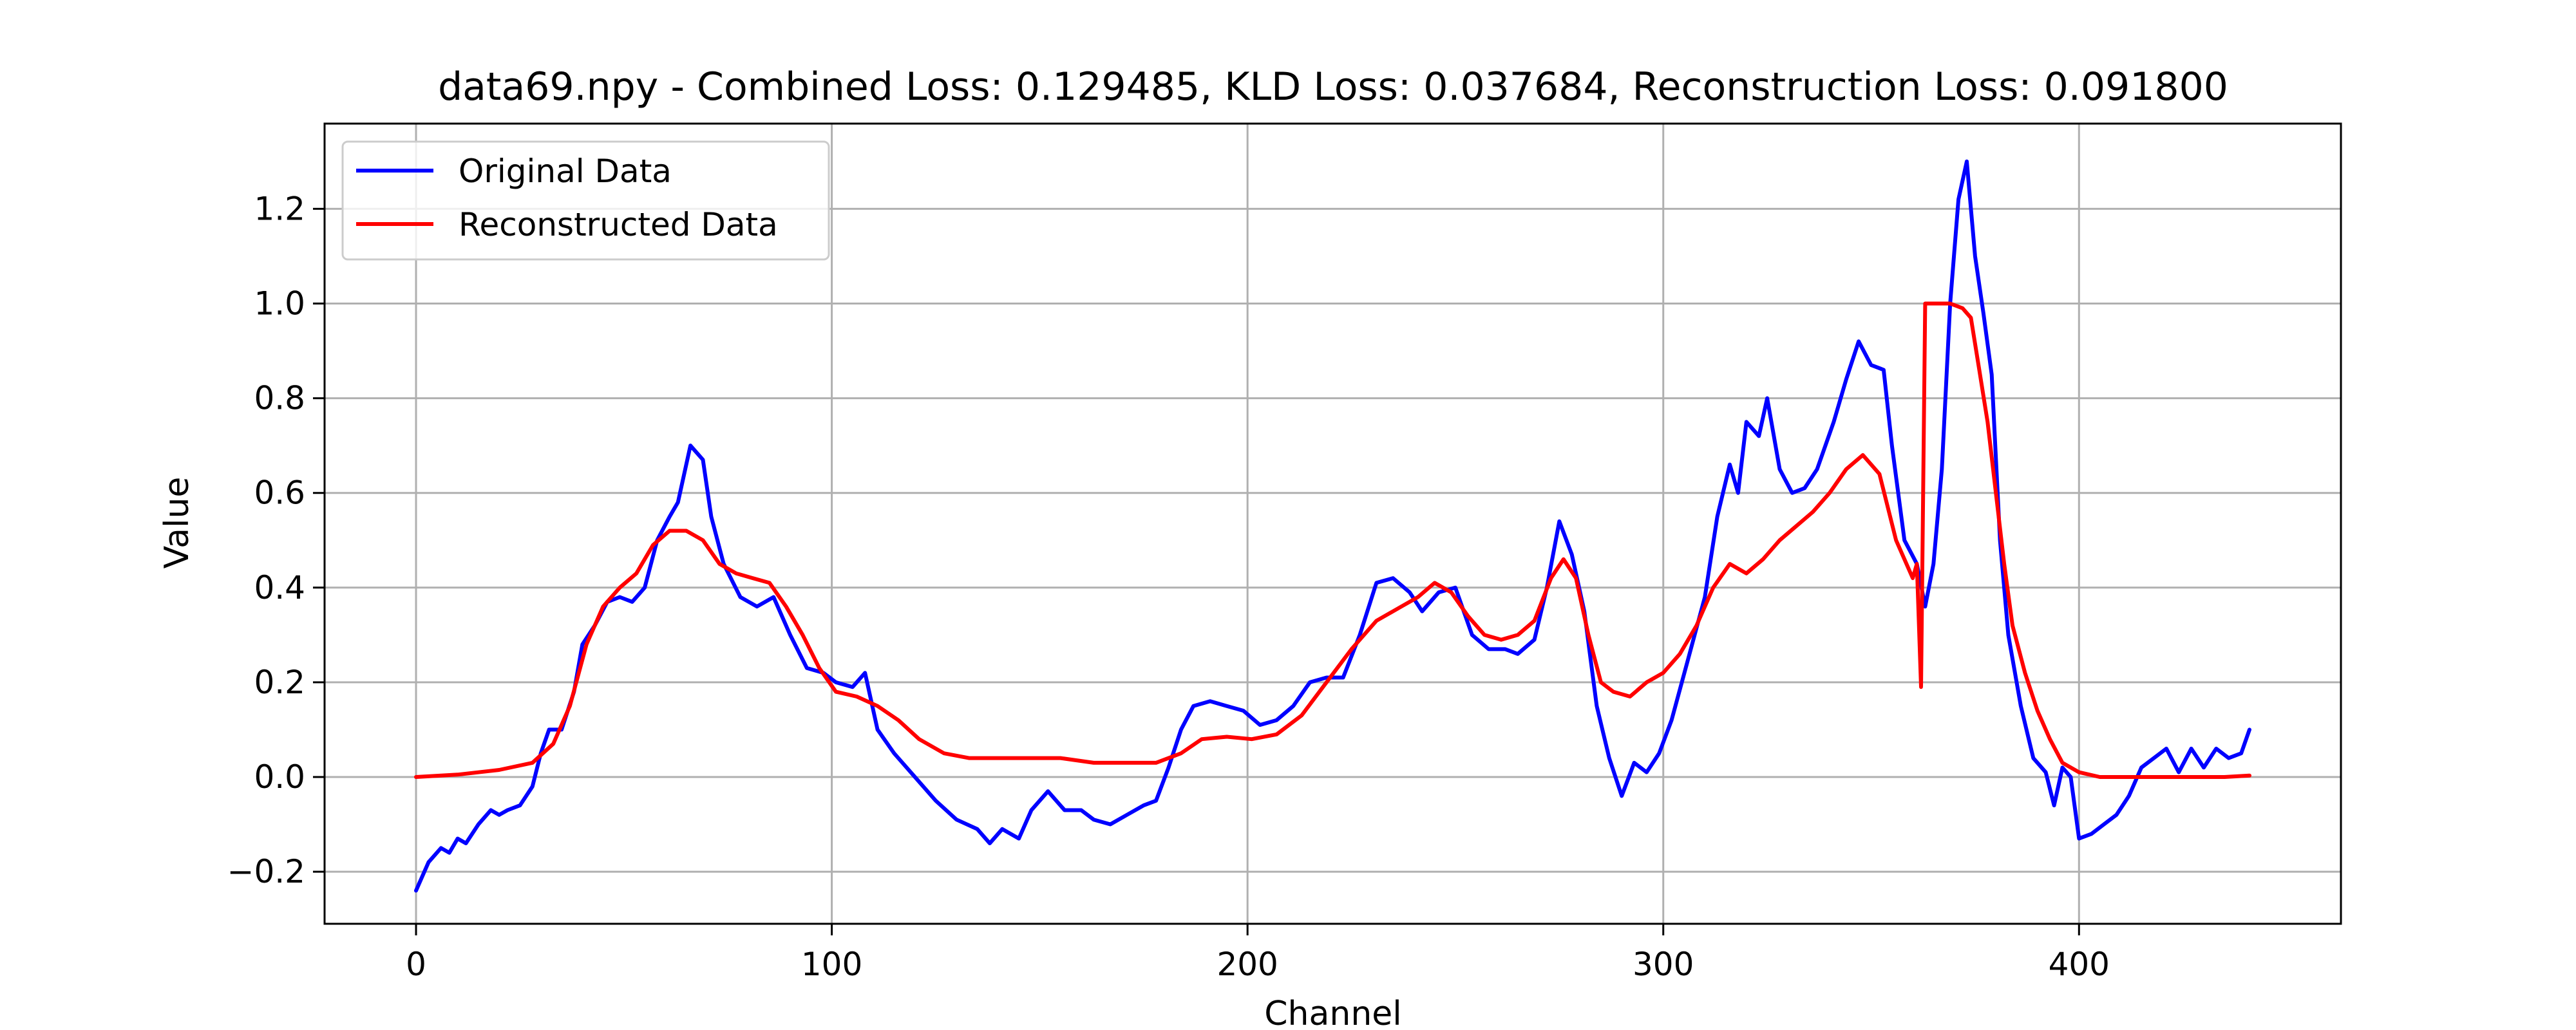 Image resolution: width=2576 pixels, height=1030 pixels. I want to click on legend-box, so click(586, 200).